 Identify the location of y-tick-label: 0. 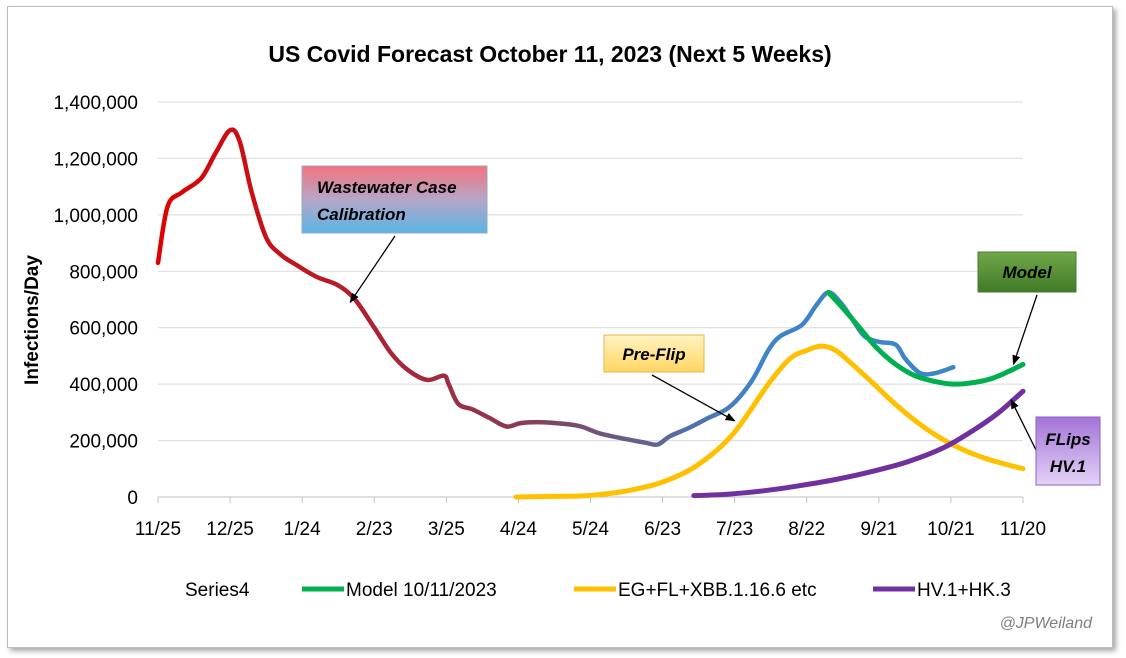
(132, 498).